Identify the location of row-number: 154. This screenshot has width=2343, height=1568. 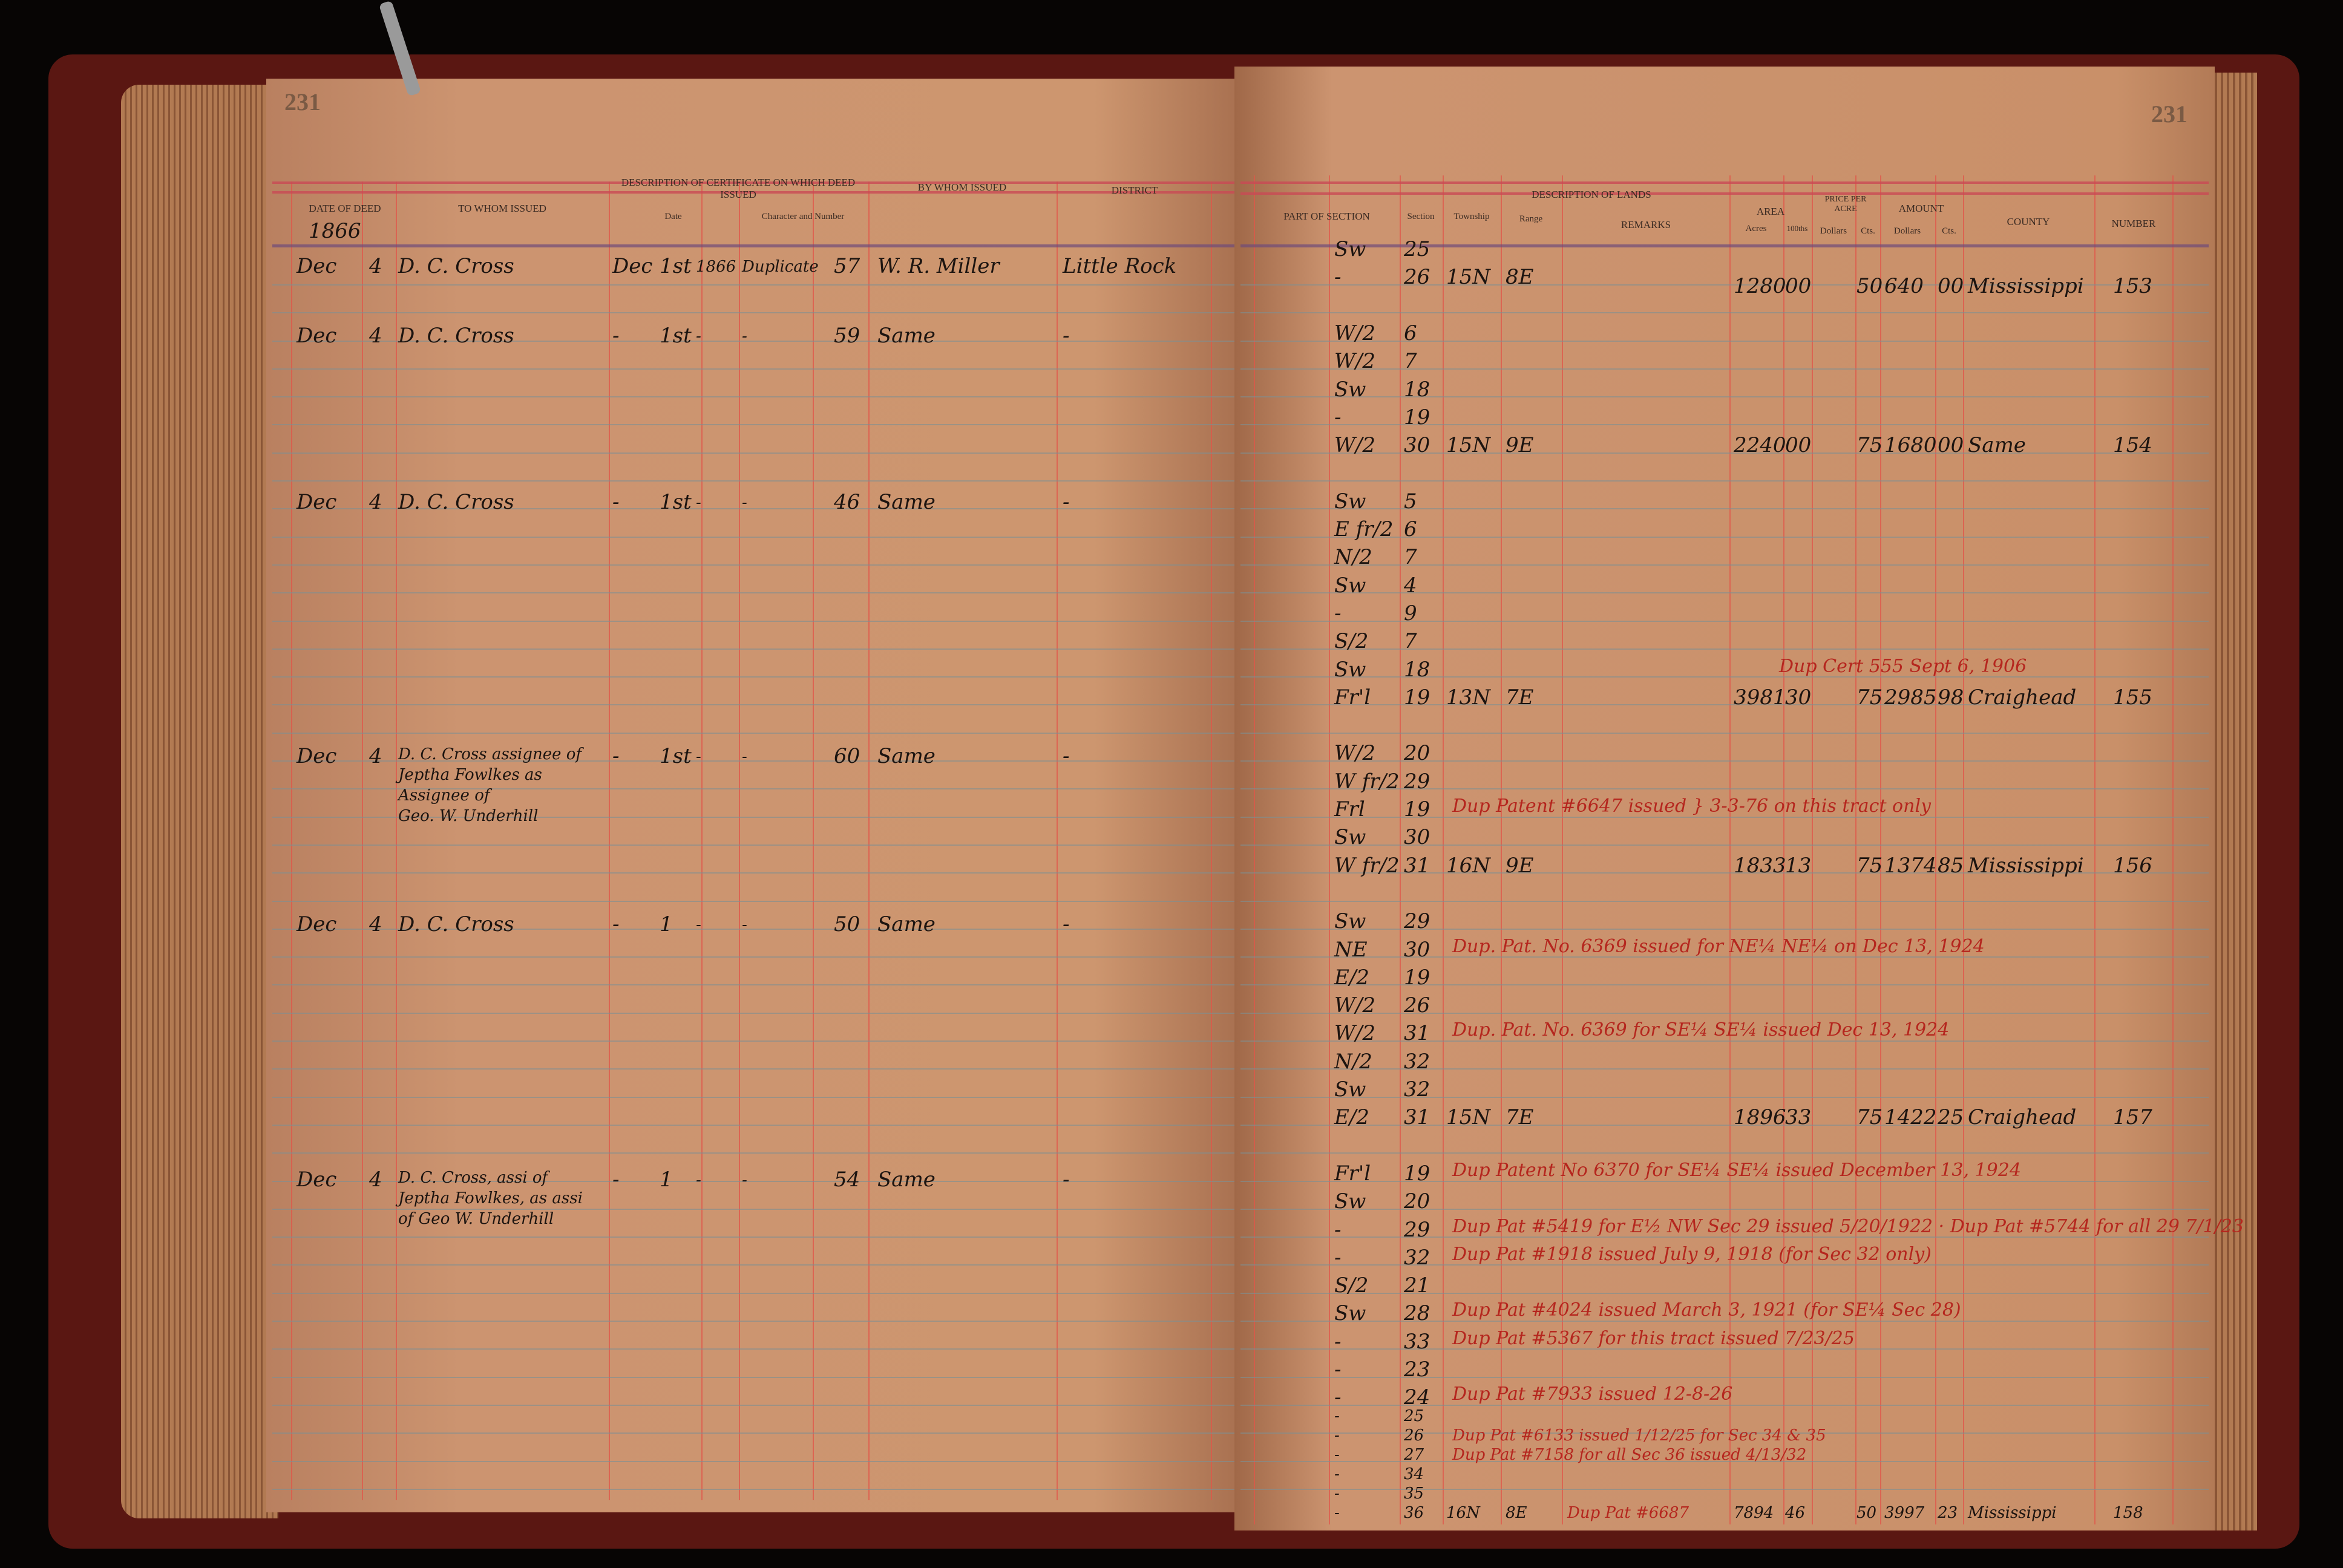
(2132, 445).